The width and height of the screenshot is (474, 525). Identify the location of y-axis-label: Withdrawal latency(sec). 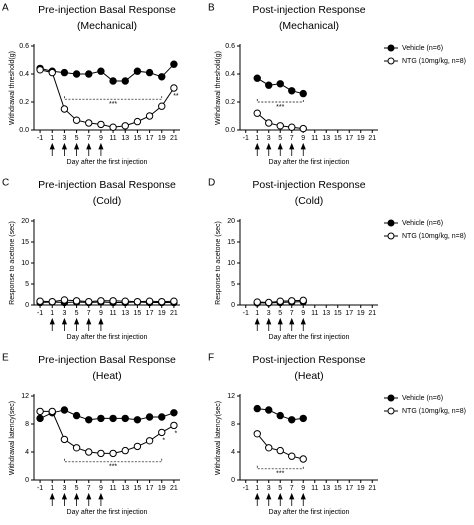
(218, 438).